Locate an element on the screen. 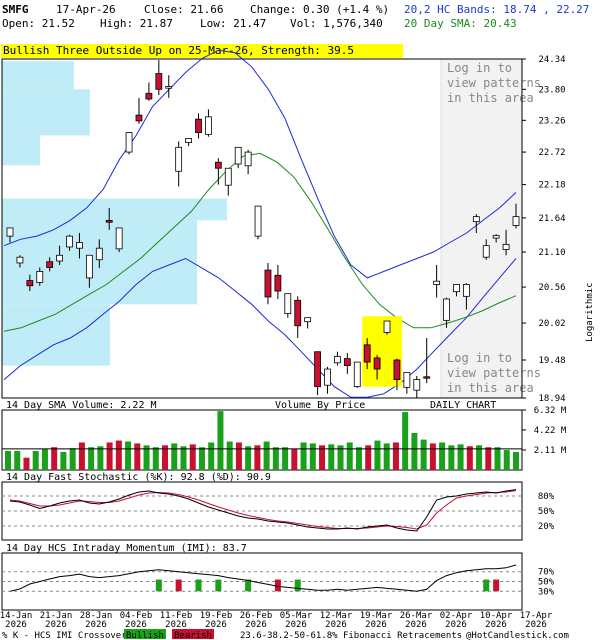 The image size is (600, 640). price-tick-label: 20.02 is located at coordinates (551, 324).